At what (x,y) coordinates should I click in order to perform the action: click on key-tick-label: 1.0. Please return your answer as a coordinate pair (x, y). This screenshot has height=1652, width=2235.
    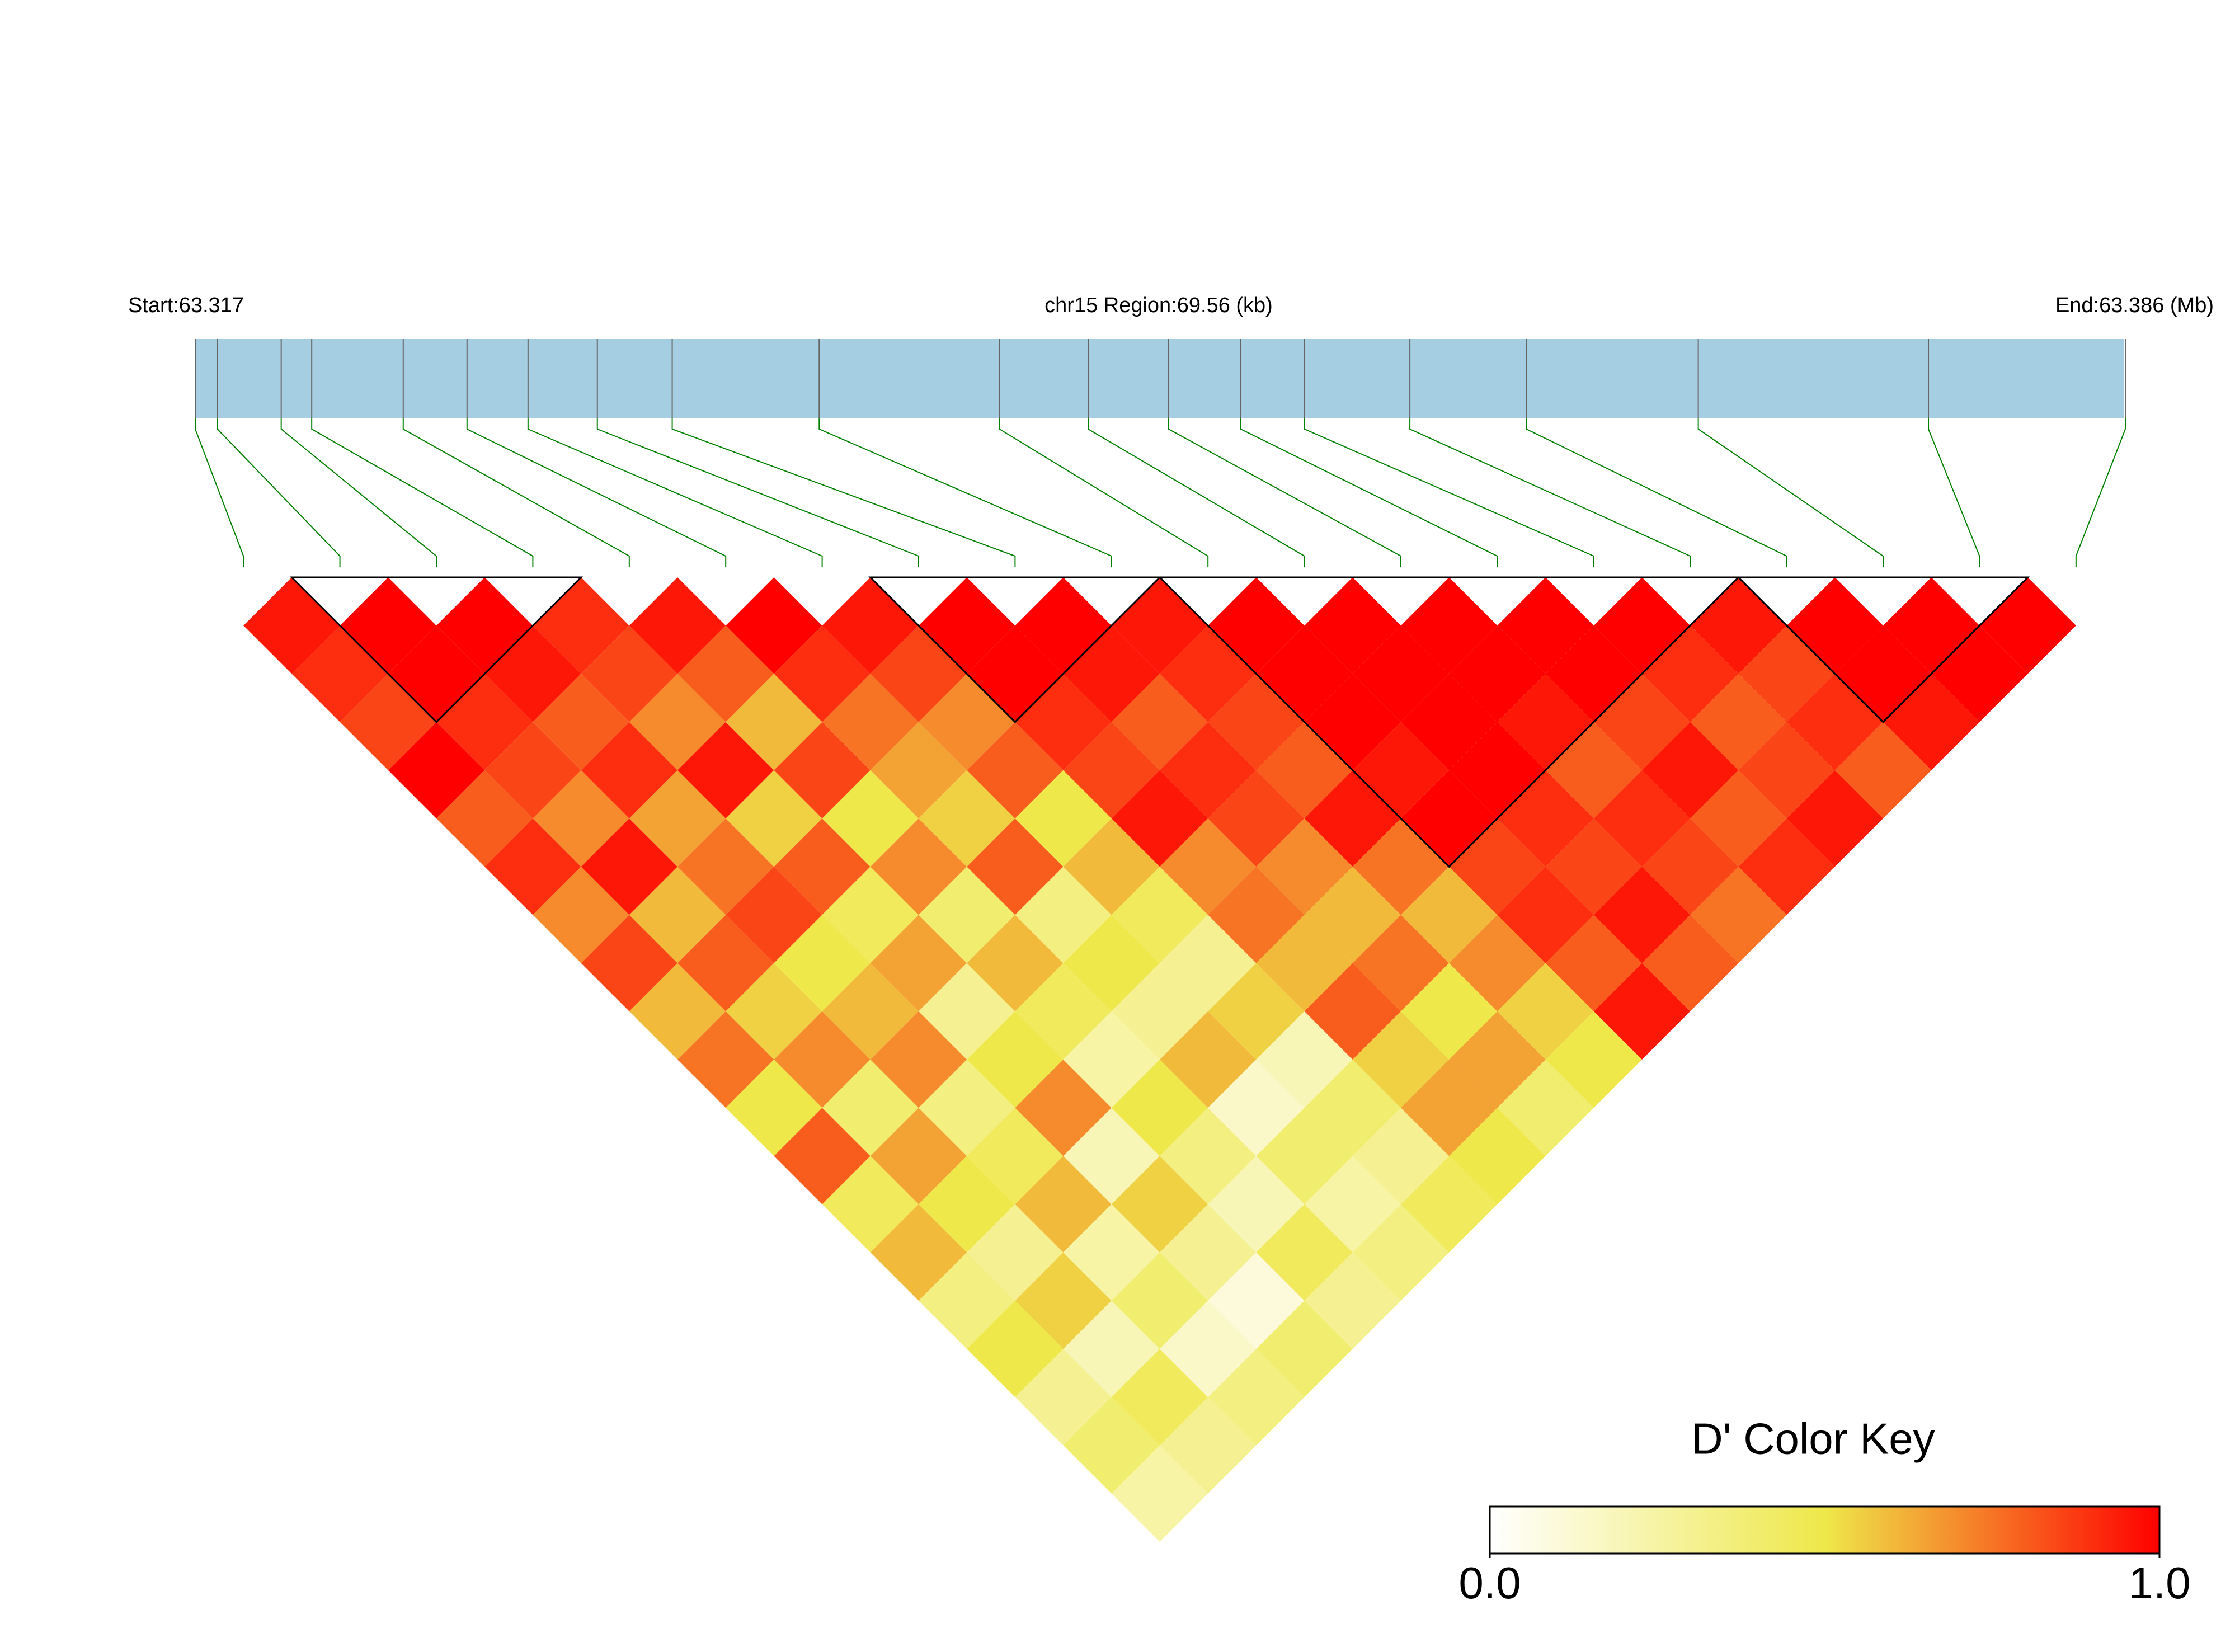
    Looking at the image, I should click on (2159, 1583).